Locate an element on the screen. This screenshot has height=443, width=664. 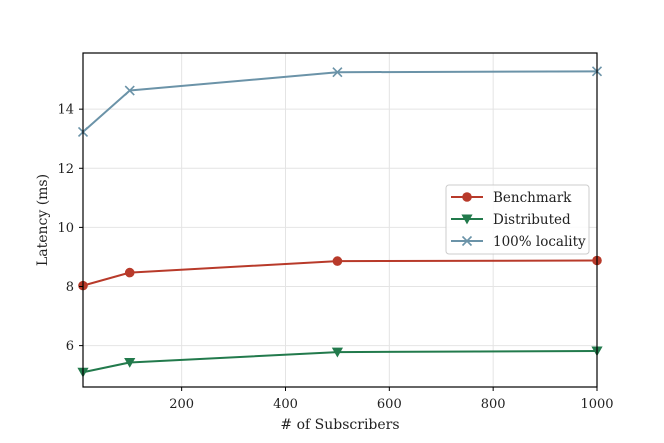
legend-label: 100% locality is located at coordinates (539, 242).